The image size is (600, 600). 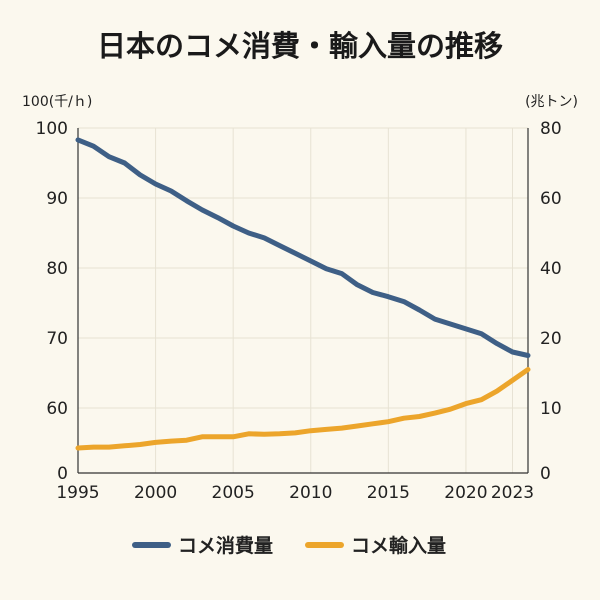 I want to click on right-tick-label: 0, so click(x=545, y=474).